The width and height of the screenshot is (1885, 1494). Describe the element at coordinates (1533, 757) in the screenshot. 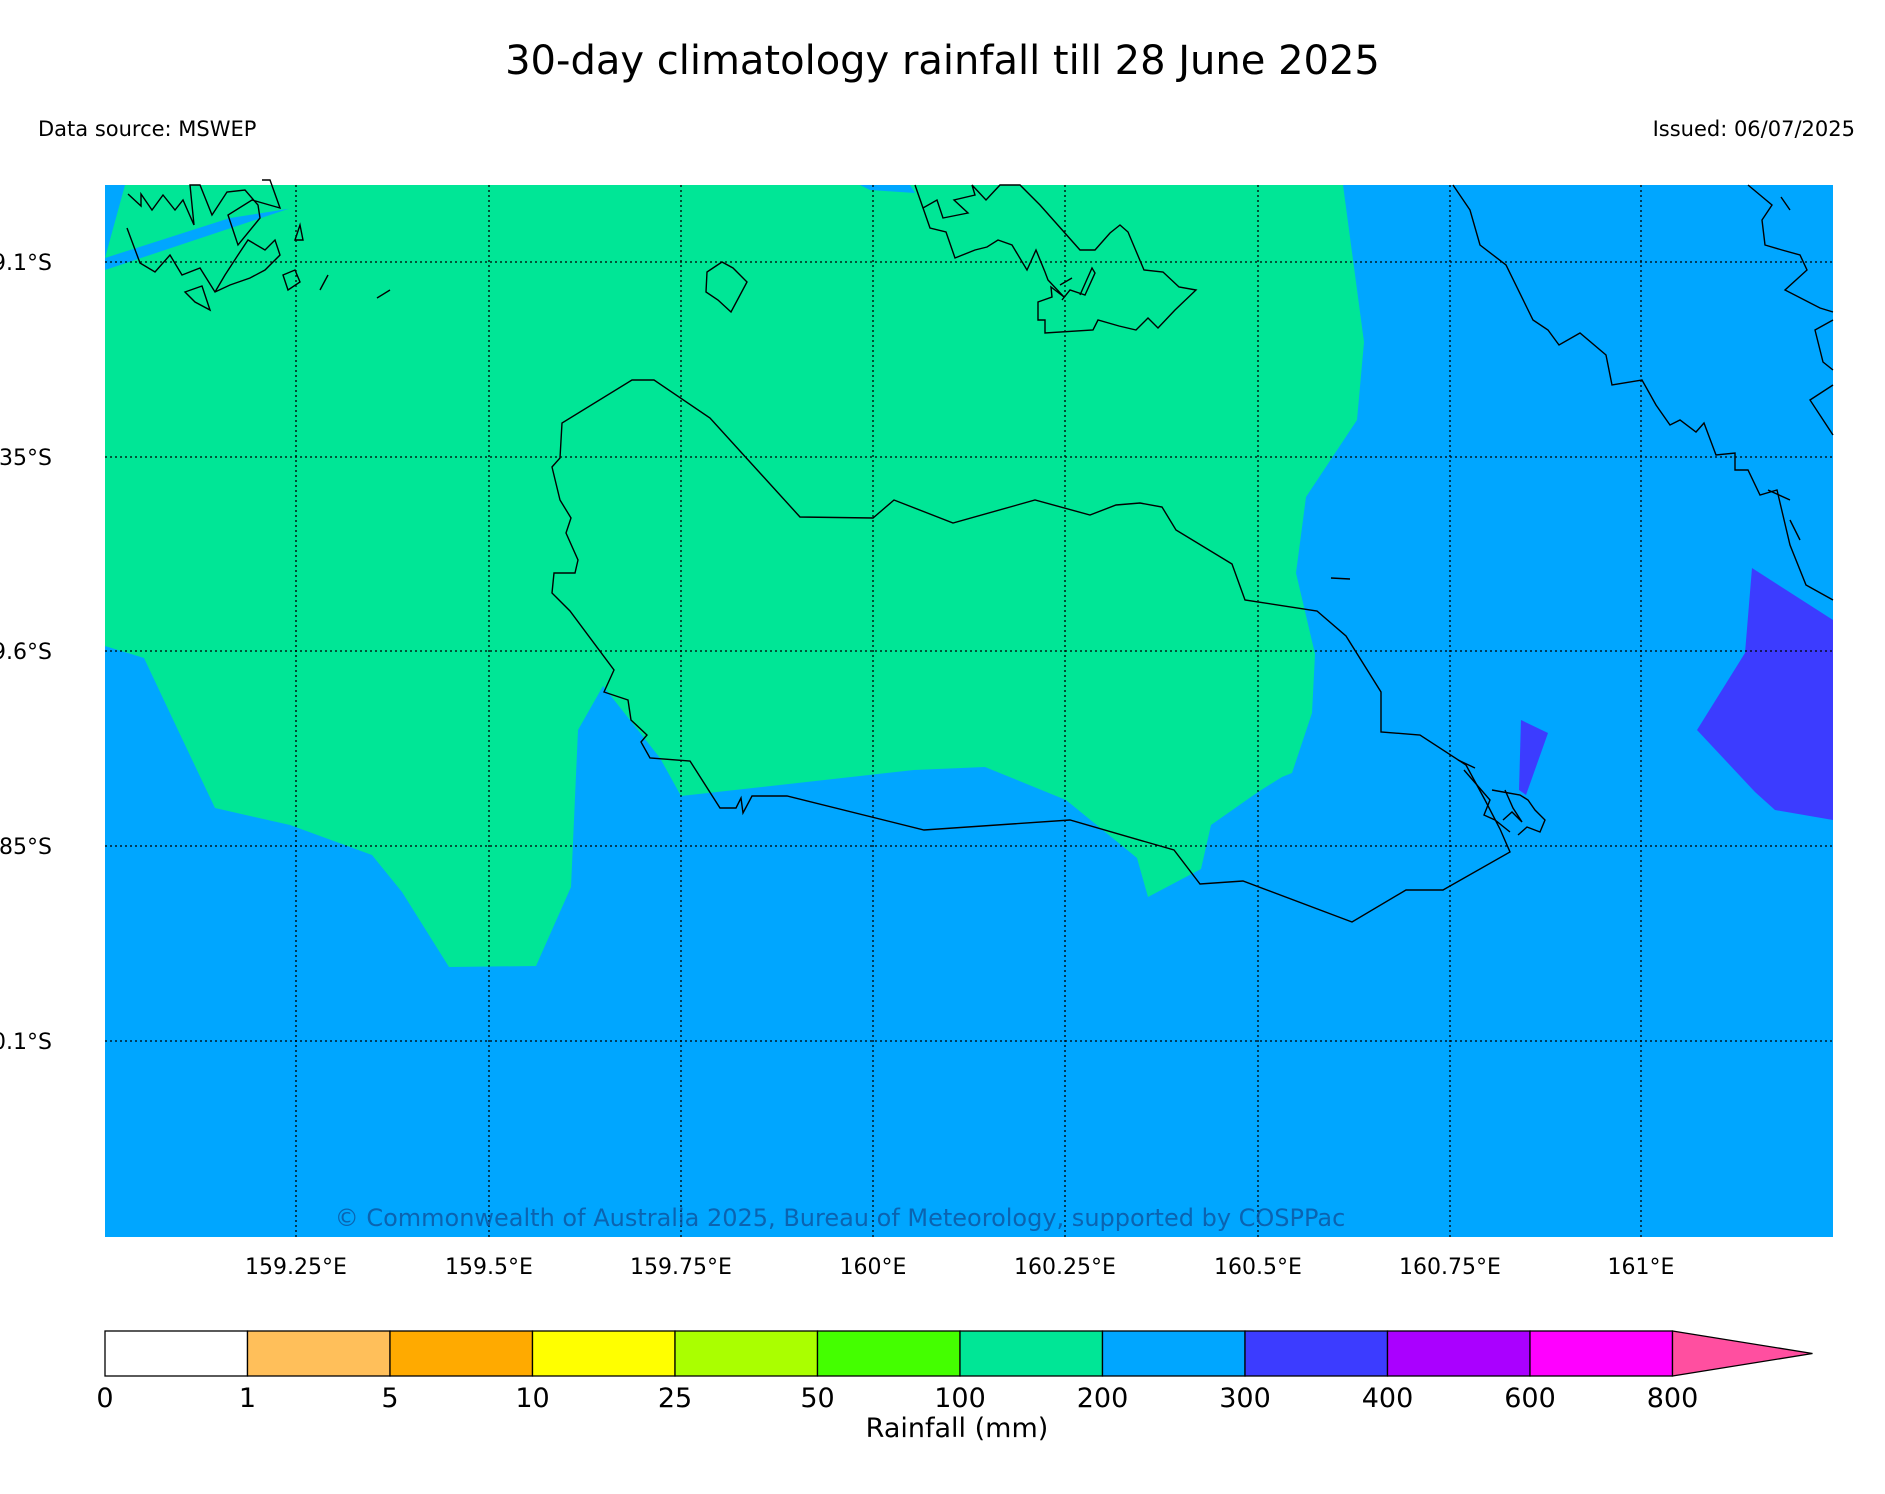

I see `rainfall-area-300-400-spot` at that location.